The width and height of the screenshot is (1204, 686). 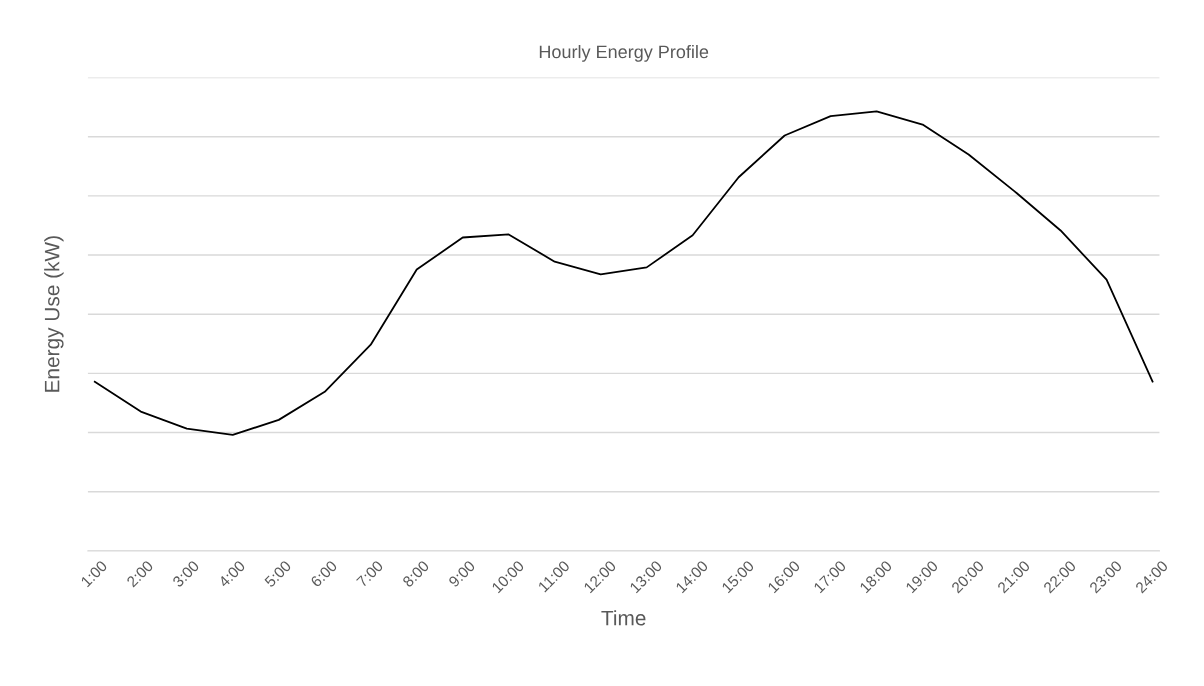 I want to click on chart-title: Hourly Energy Profile, so click(x=624, y=53).